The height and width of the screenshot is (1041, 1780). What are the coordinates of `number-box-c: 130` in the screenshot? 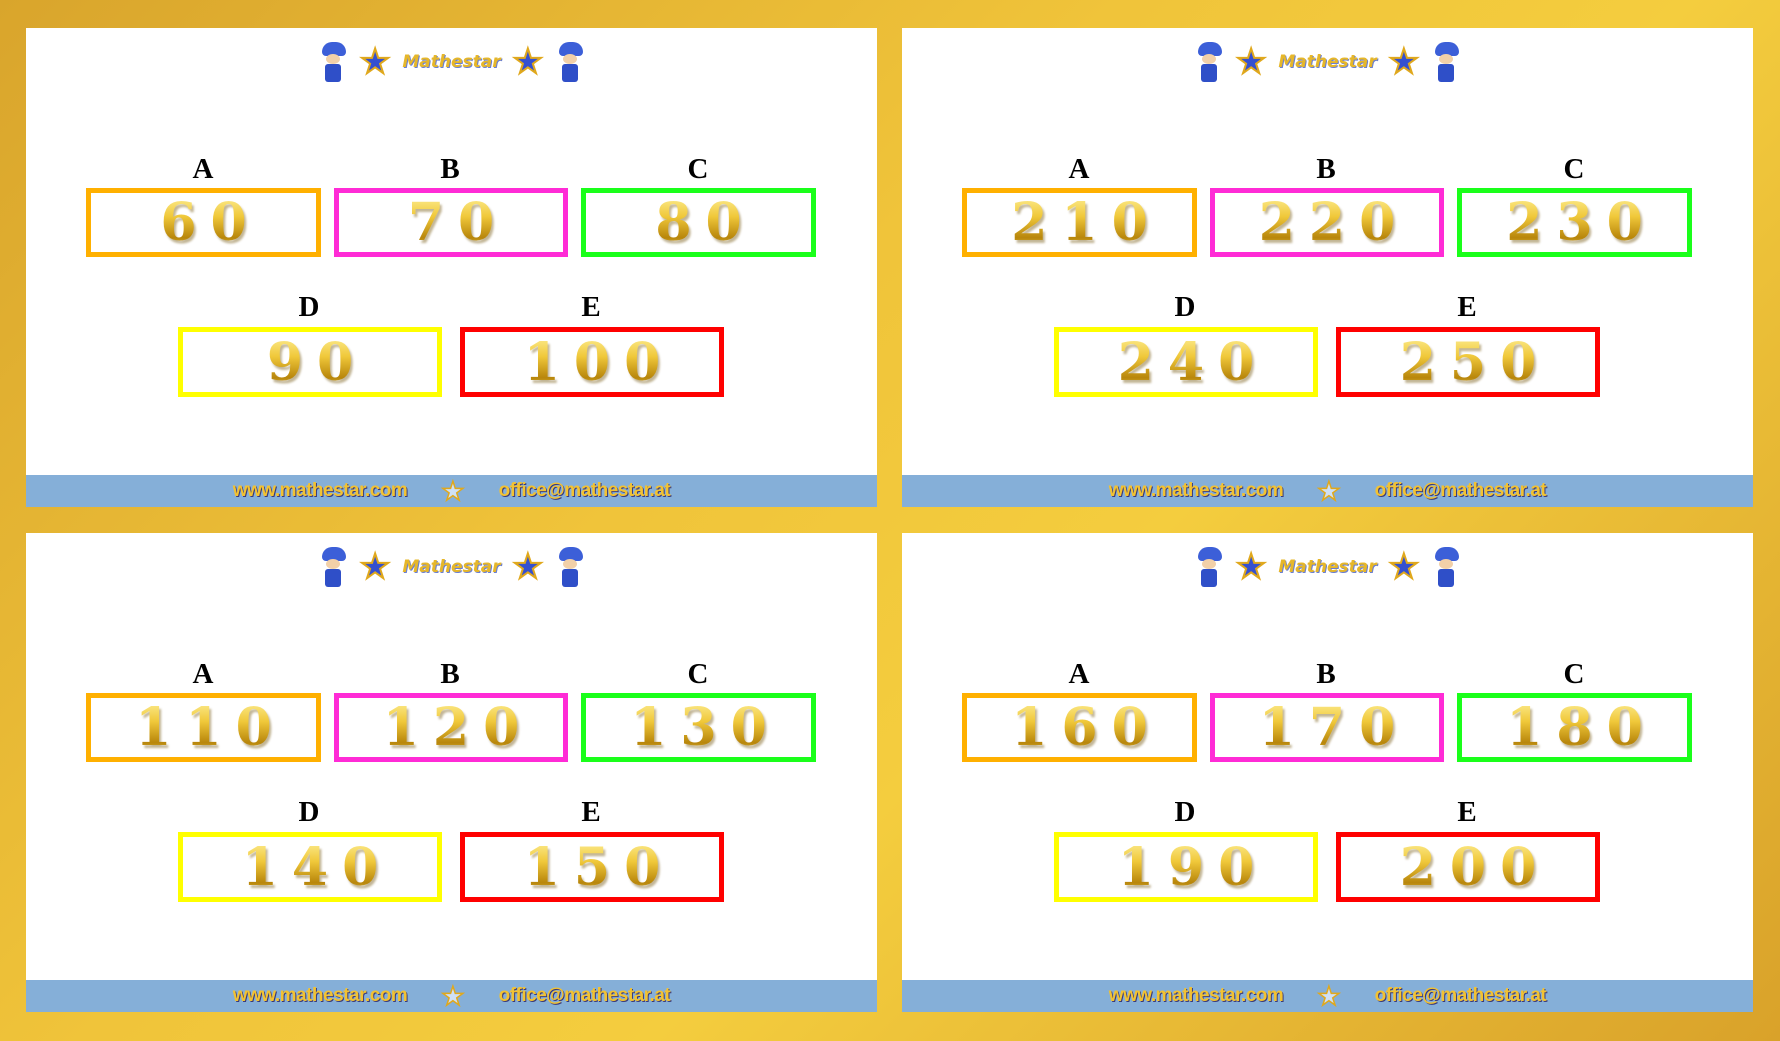 It's located at (698, 727).